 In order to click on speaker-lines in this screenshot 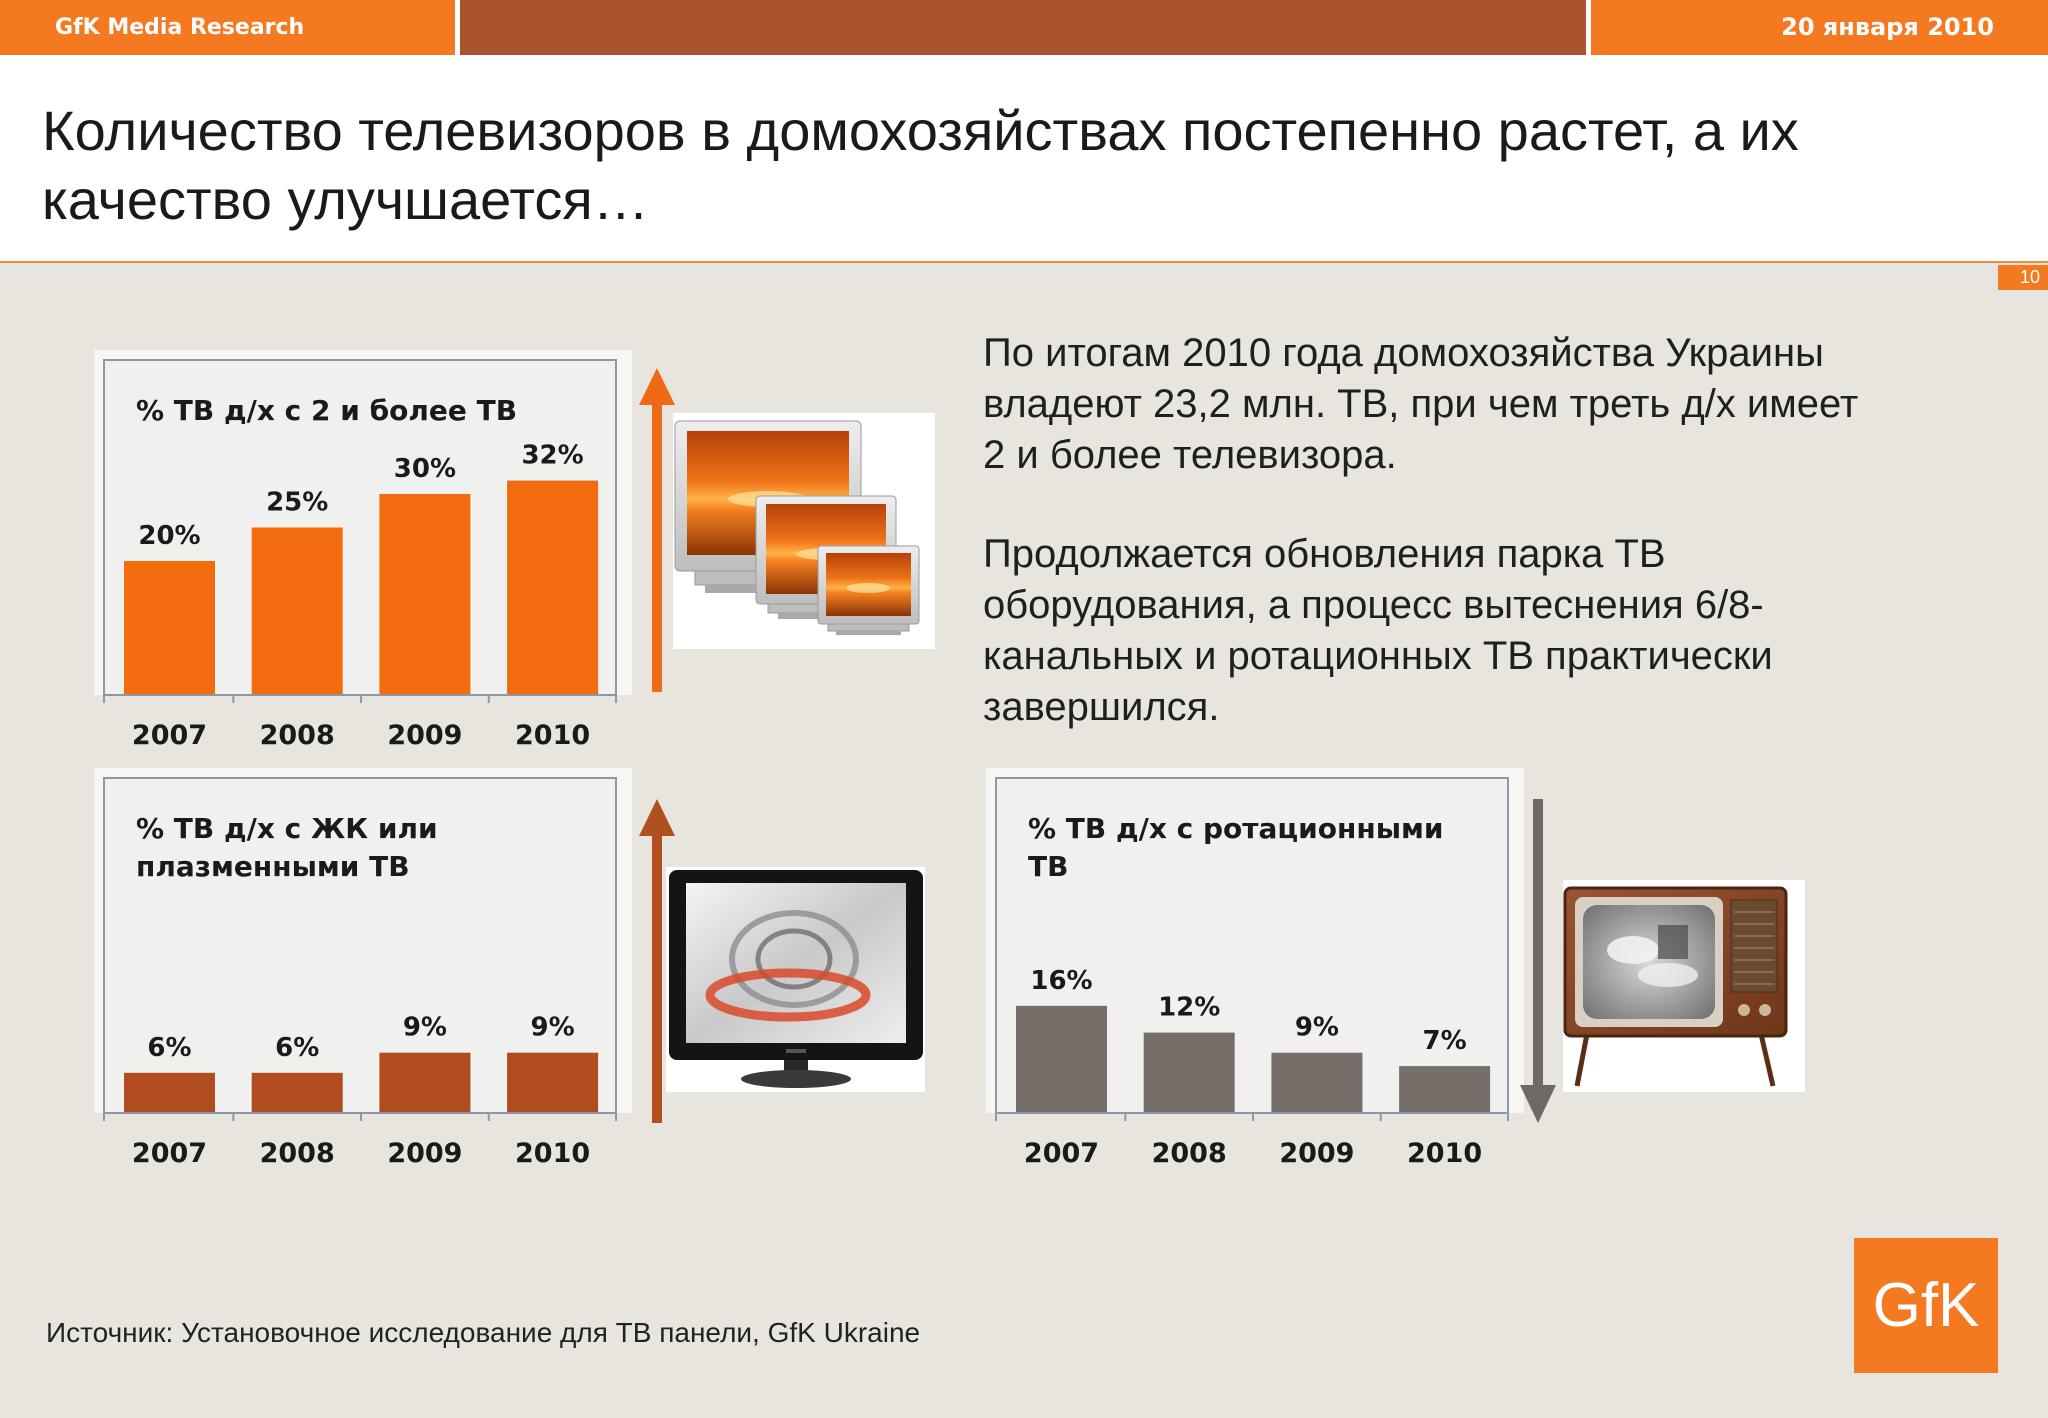, I will do `click(1754, 948)`.